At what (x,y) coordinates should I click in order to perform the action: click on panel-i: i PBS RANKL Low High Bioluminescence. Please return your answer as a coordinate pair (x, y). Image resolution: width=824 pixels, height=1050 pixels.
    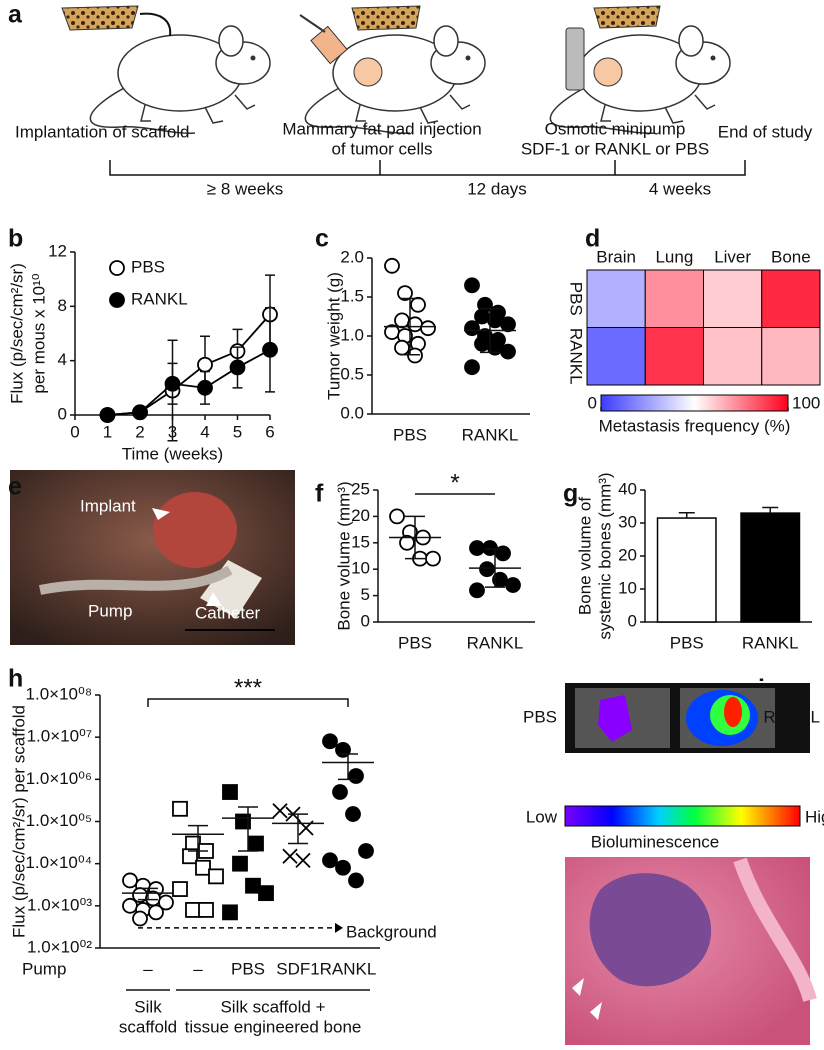
    Looking at the image, I should click on (673, 860).